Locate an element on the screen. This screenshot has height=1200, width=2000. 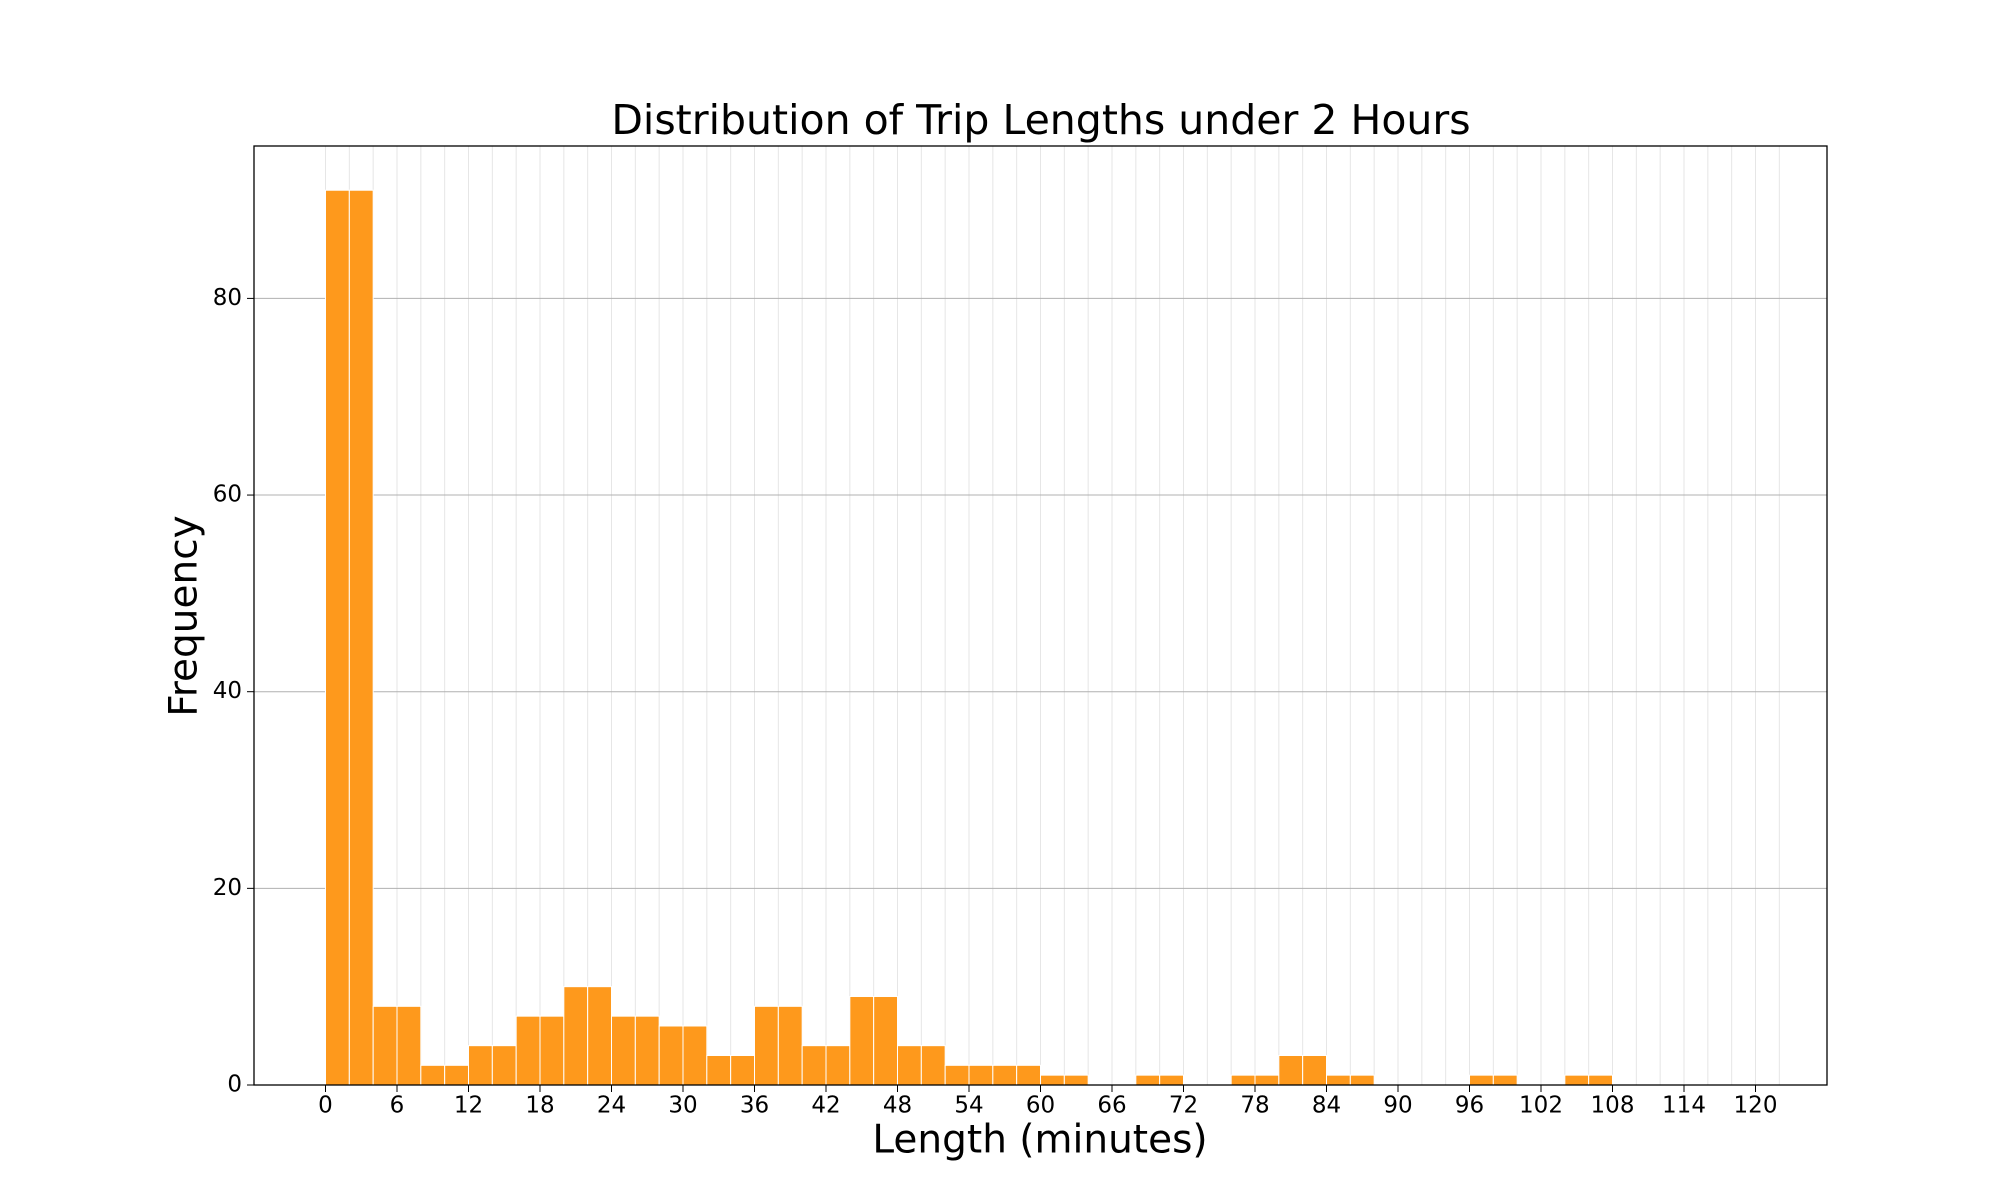
x-tick-label: 108 is located at coordinates (1613, 1106).